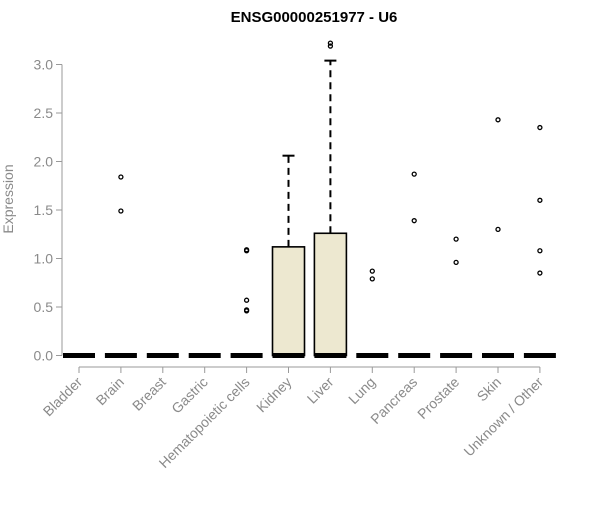 The height and width of the screenshot is (505, 600). I want to click on y-tick-label: 1.0, so click(44, 259).